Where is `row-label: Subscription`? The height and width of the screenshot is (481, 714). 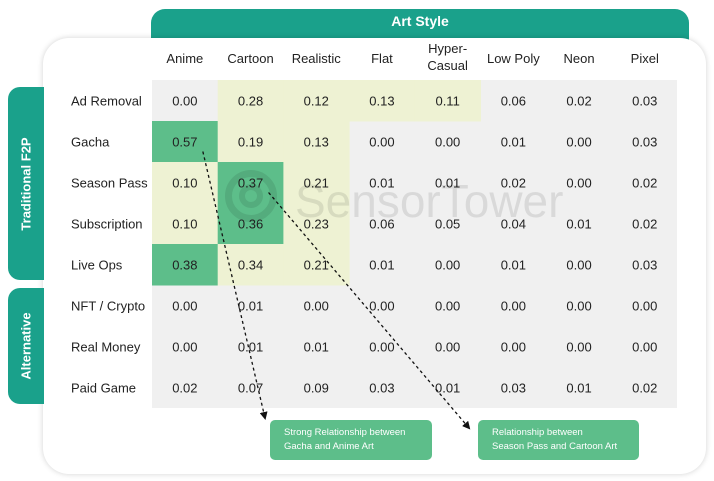
row-label: Subscription is located at coordinates (107, 224).